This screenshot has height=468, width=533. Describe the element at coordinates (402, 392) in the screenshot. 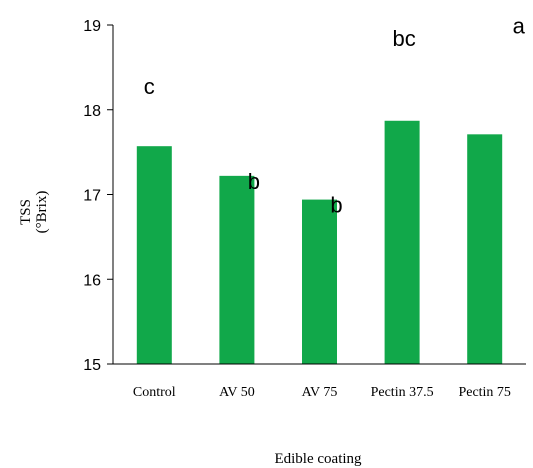

I see `x-tick-label: Pectin 37.5` at that location.